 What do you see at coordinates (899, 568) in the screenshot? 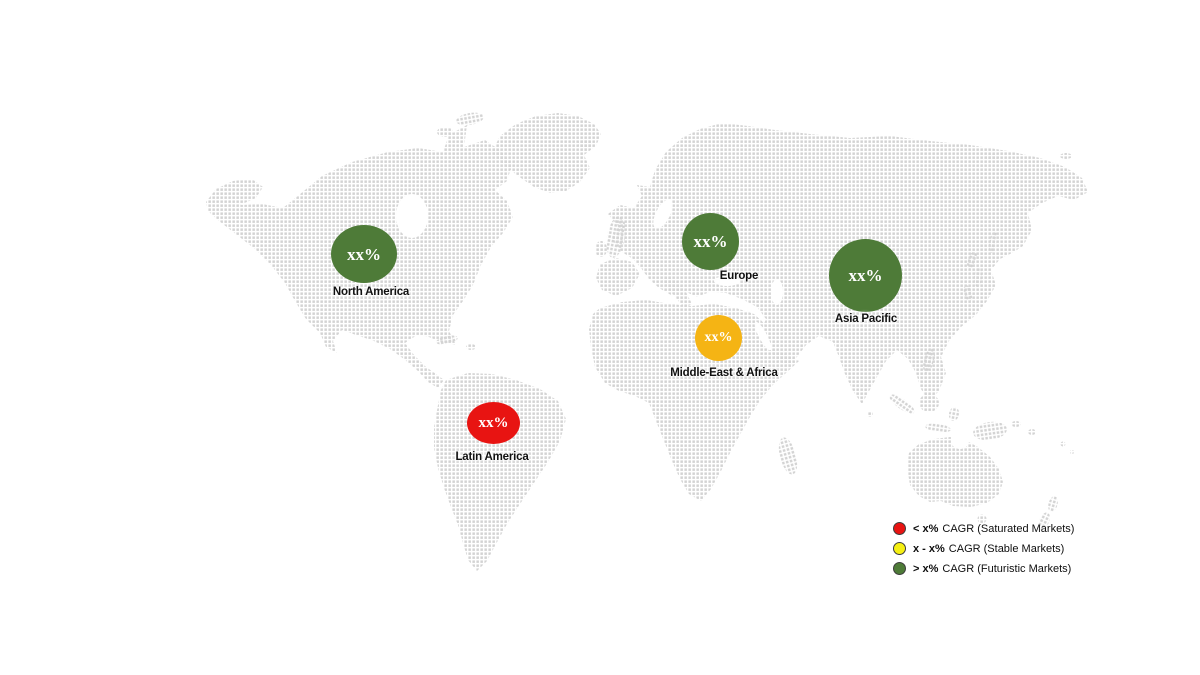
I see `legend-dot-futuristic` at bounding box center [899, 568].